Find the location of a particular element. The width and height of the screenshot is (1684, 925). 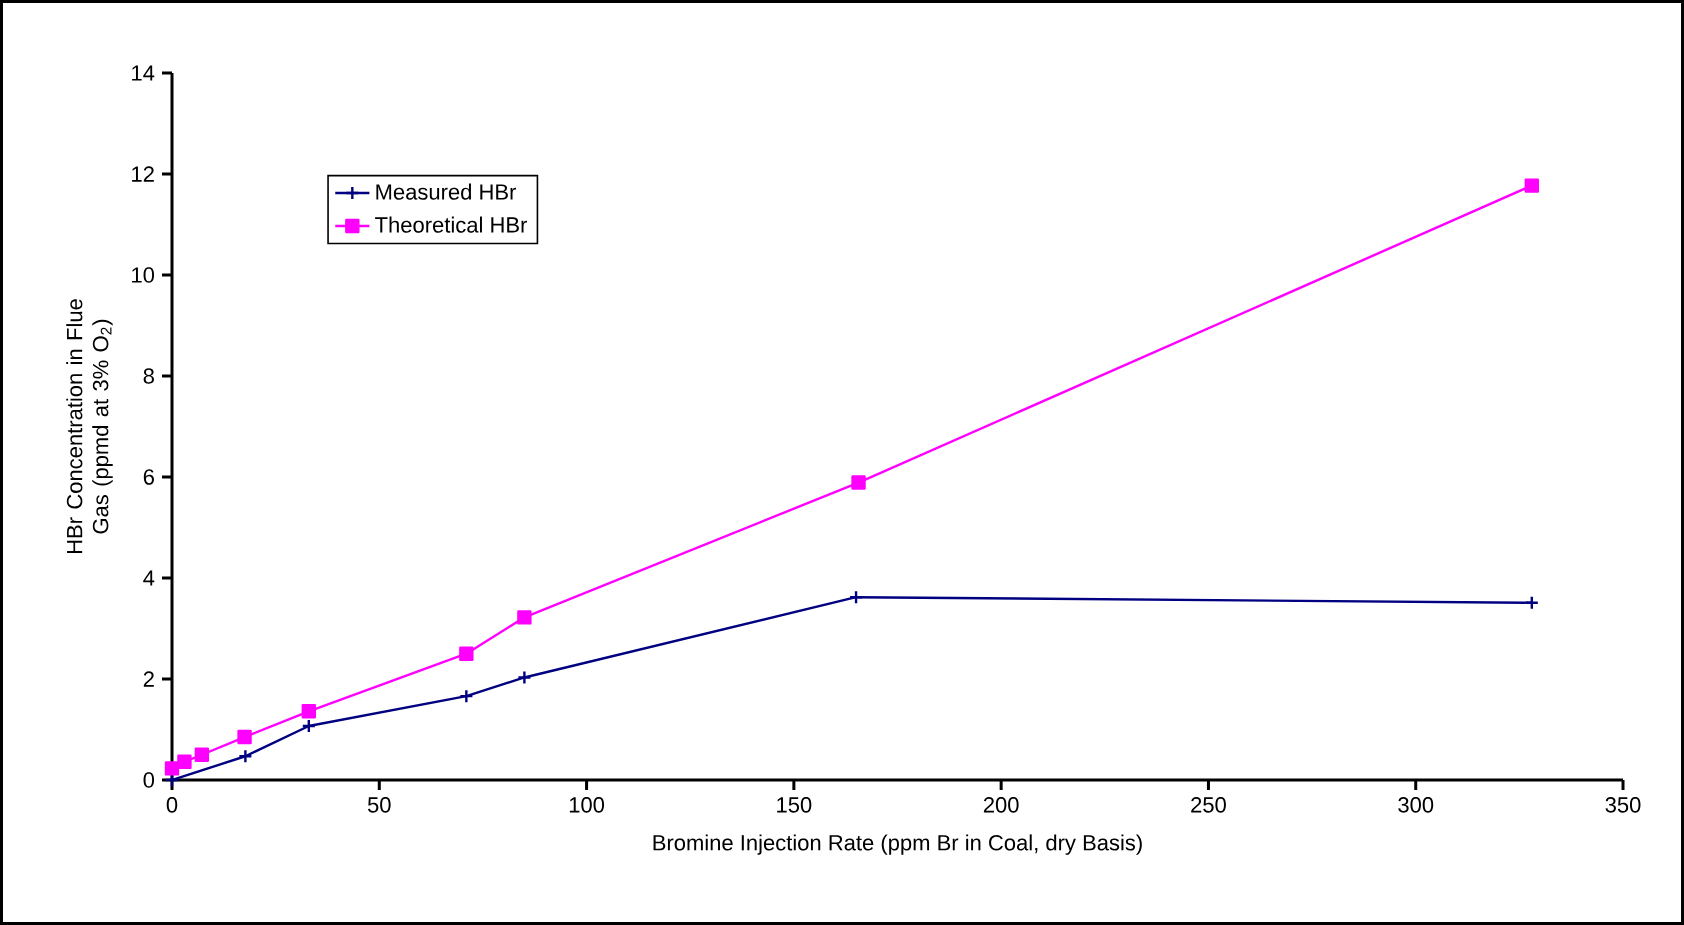

legend-label: Measured HBr is located at coordinates (446, 191).